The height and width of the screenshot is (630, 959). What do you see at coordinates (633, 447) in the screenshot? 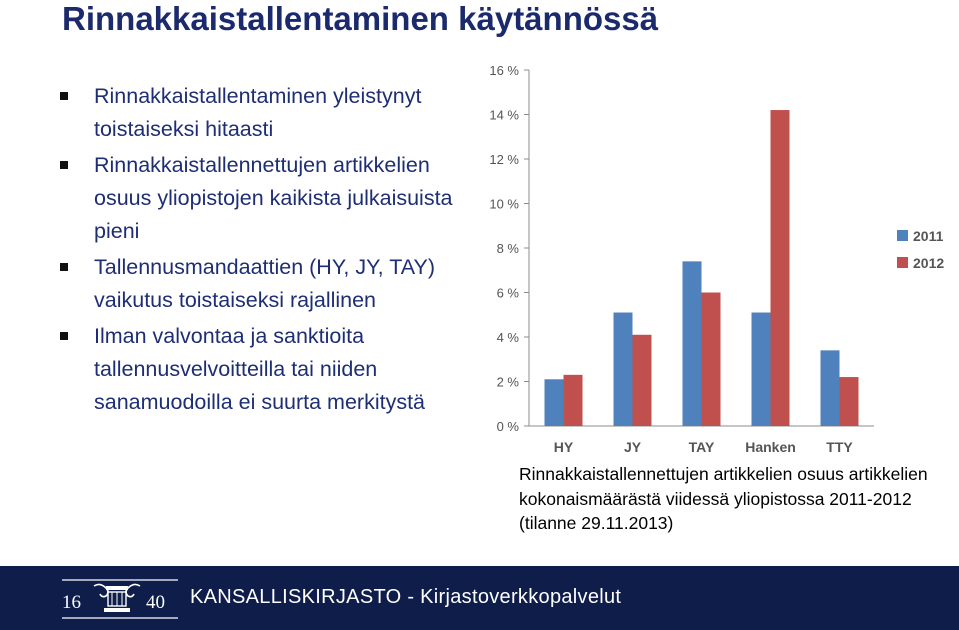
I see `x-tick-label: JY` at bounding box center [633, 447].